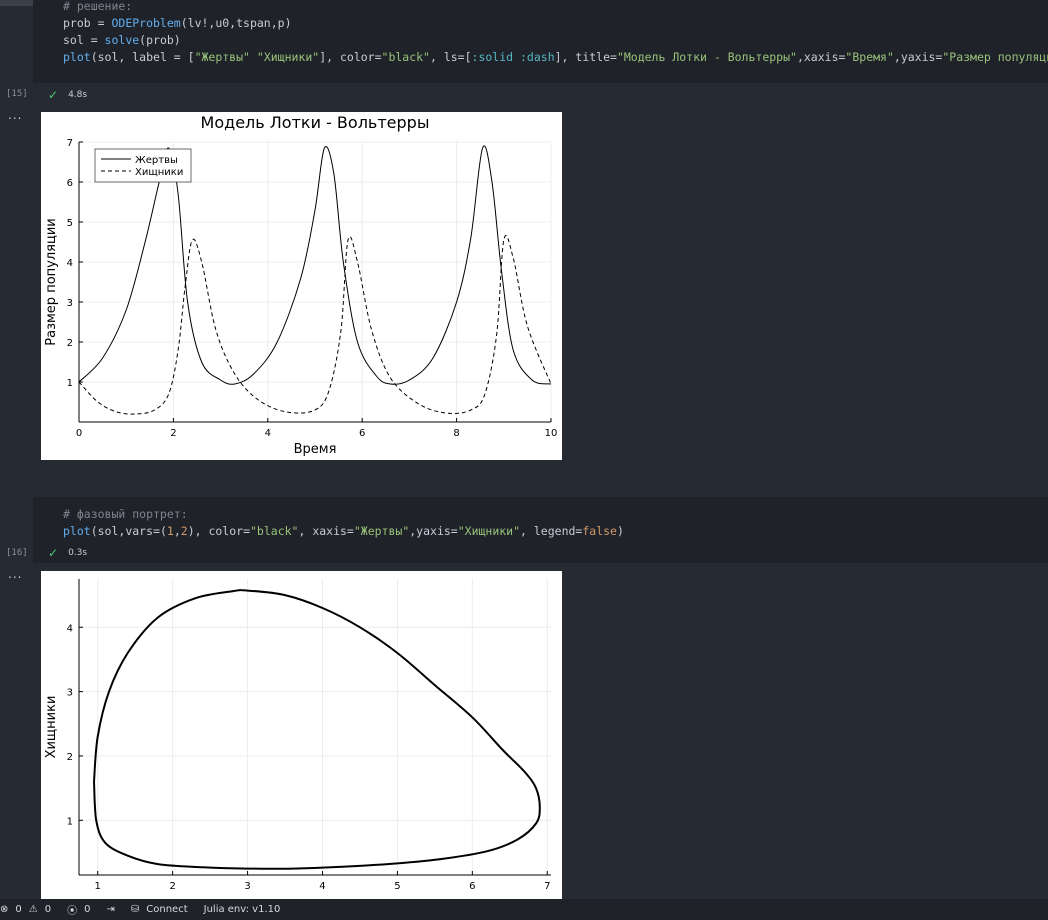  I want to click on execution-status: ✓ 0.3s, so click(67, 553).